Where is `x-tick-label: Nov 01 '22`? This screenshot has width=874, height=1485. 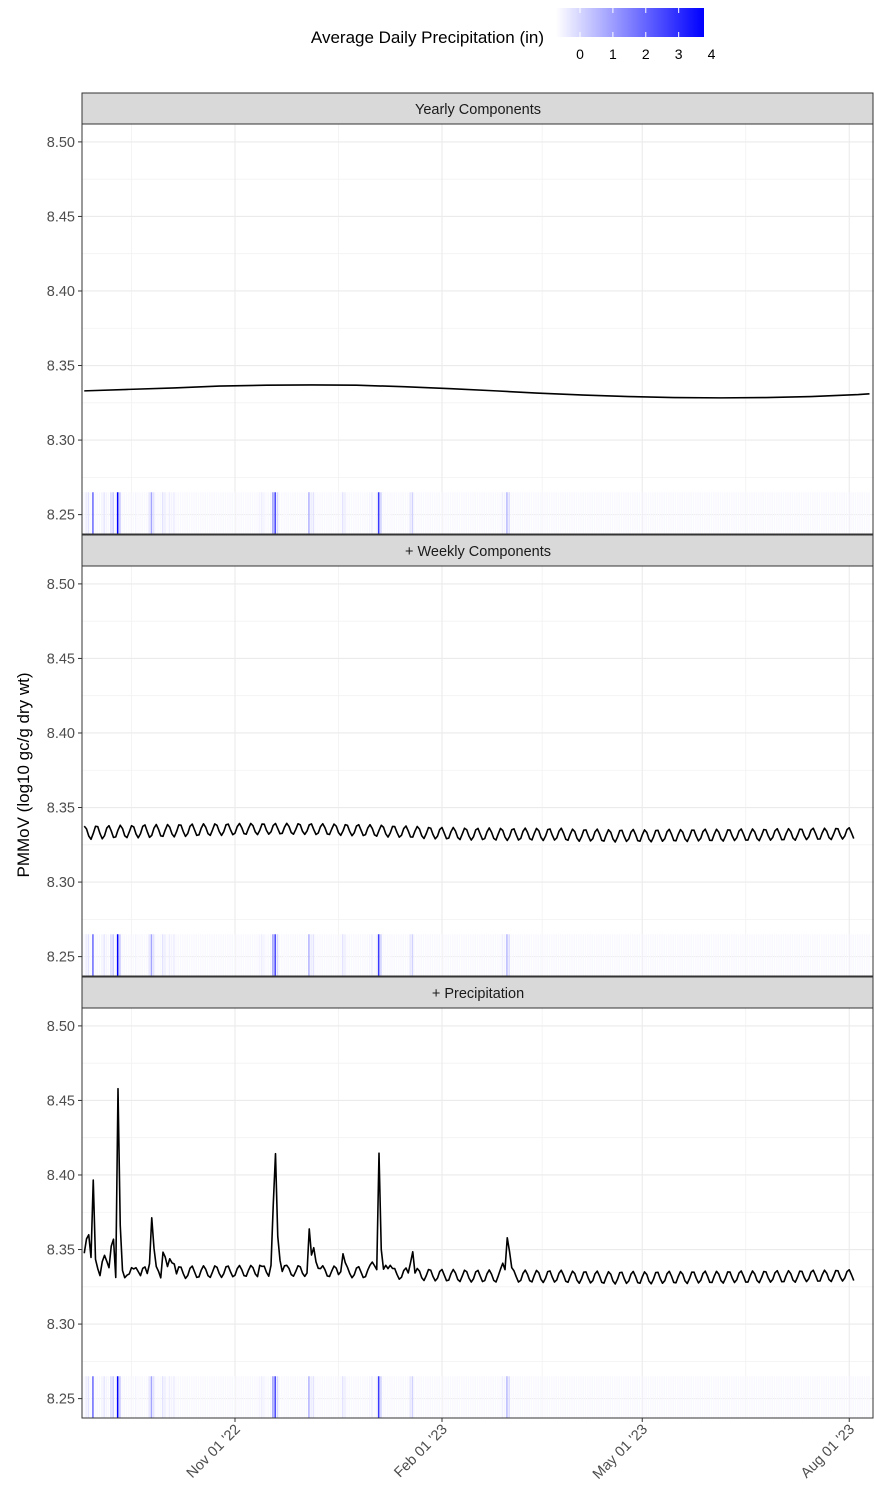
x-tick-label: Nov 01 '22 is located at coordinates (214, 1452).